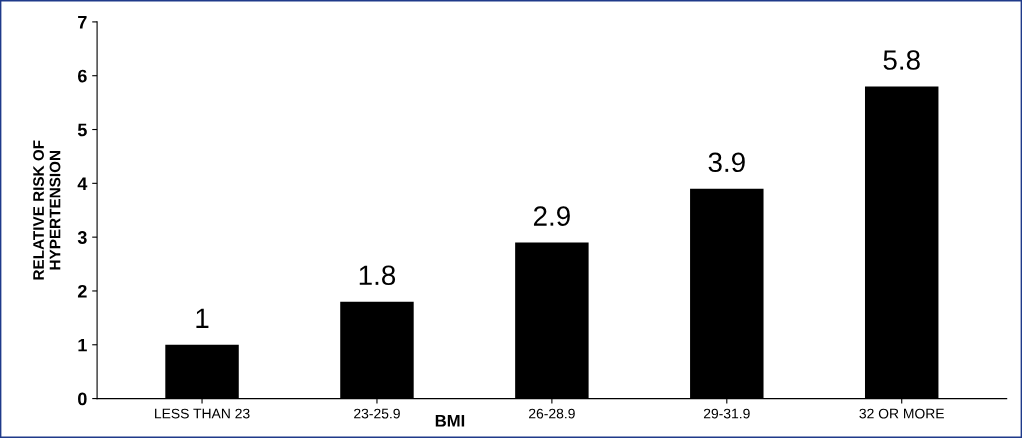 This screenshot has width=1022, height=438. What do you see at coordinates (377, 413) in the screenshot?
I see `x-tick-label: 23-25.9` at bounding box center [377, 413].